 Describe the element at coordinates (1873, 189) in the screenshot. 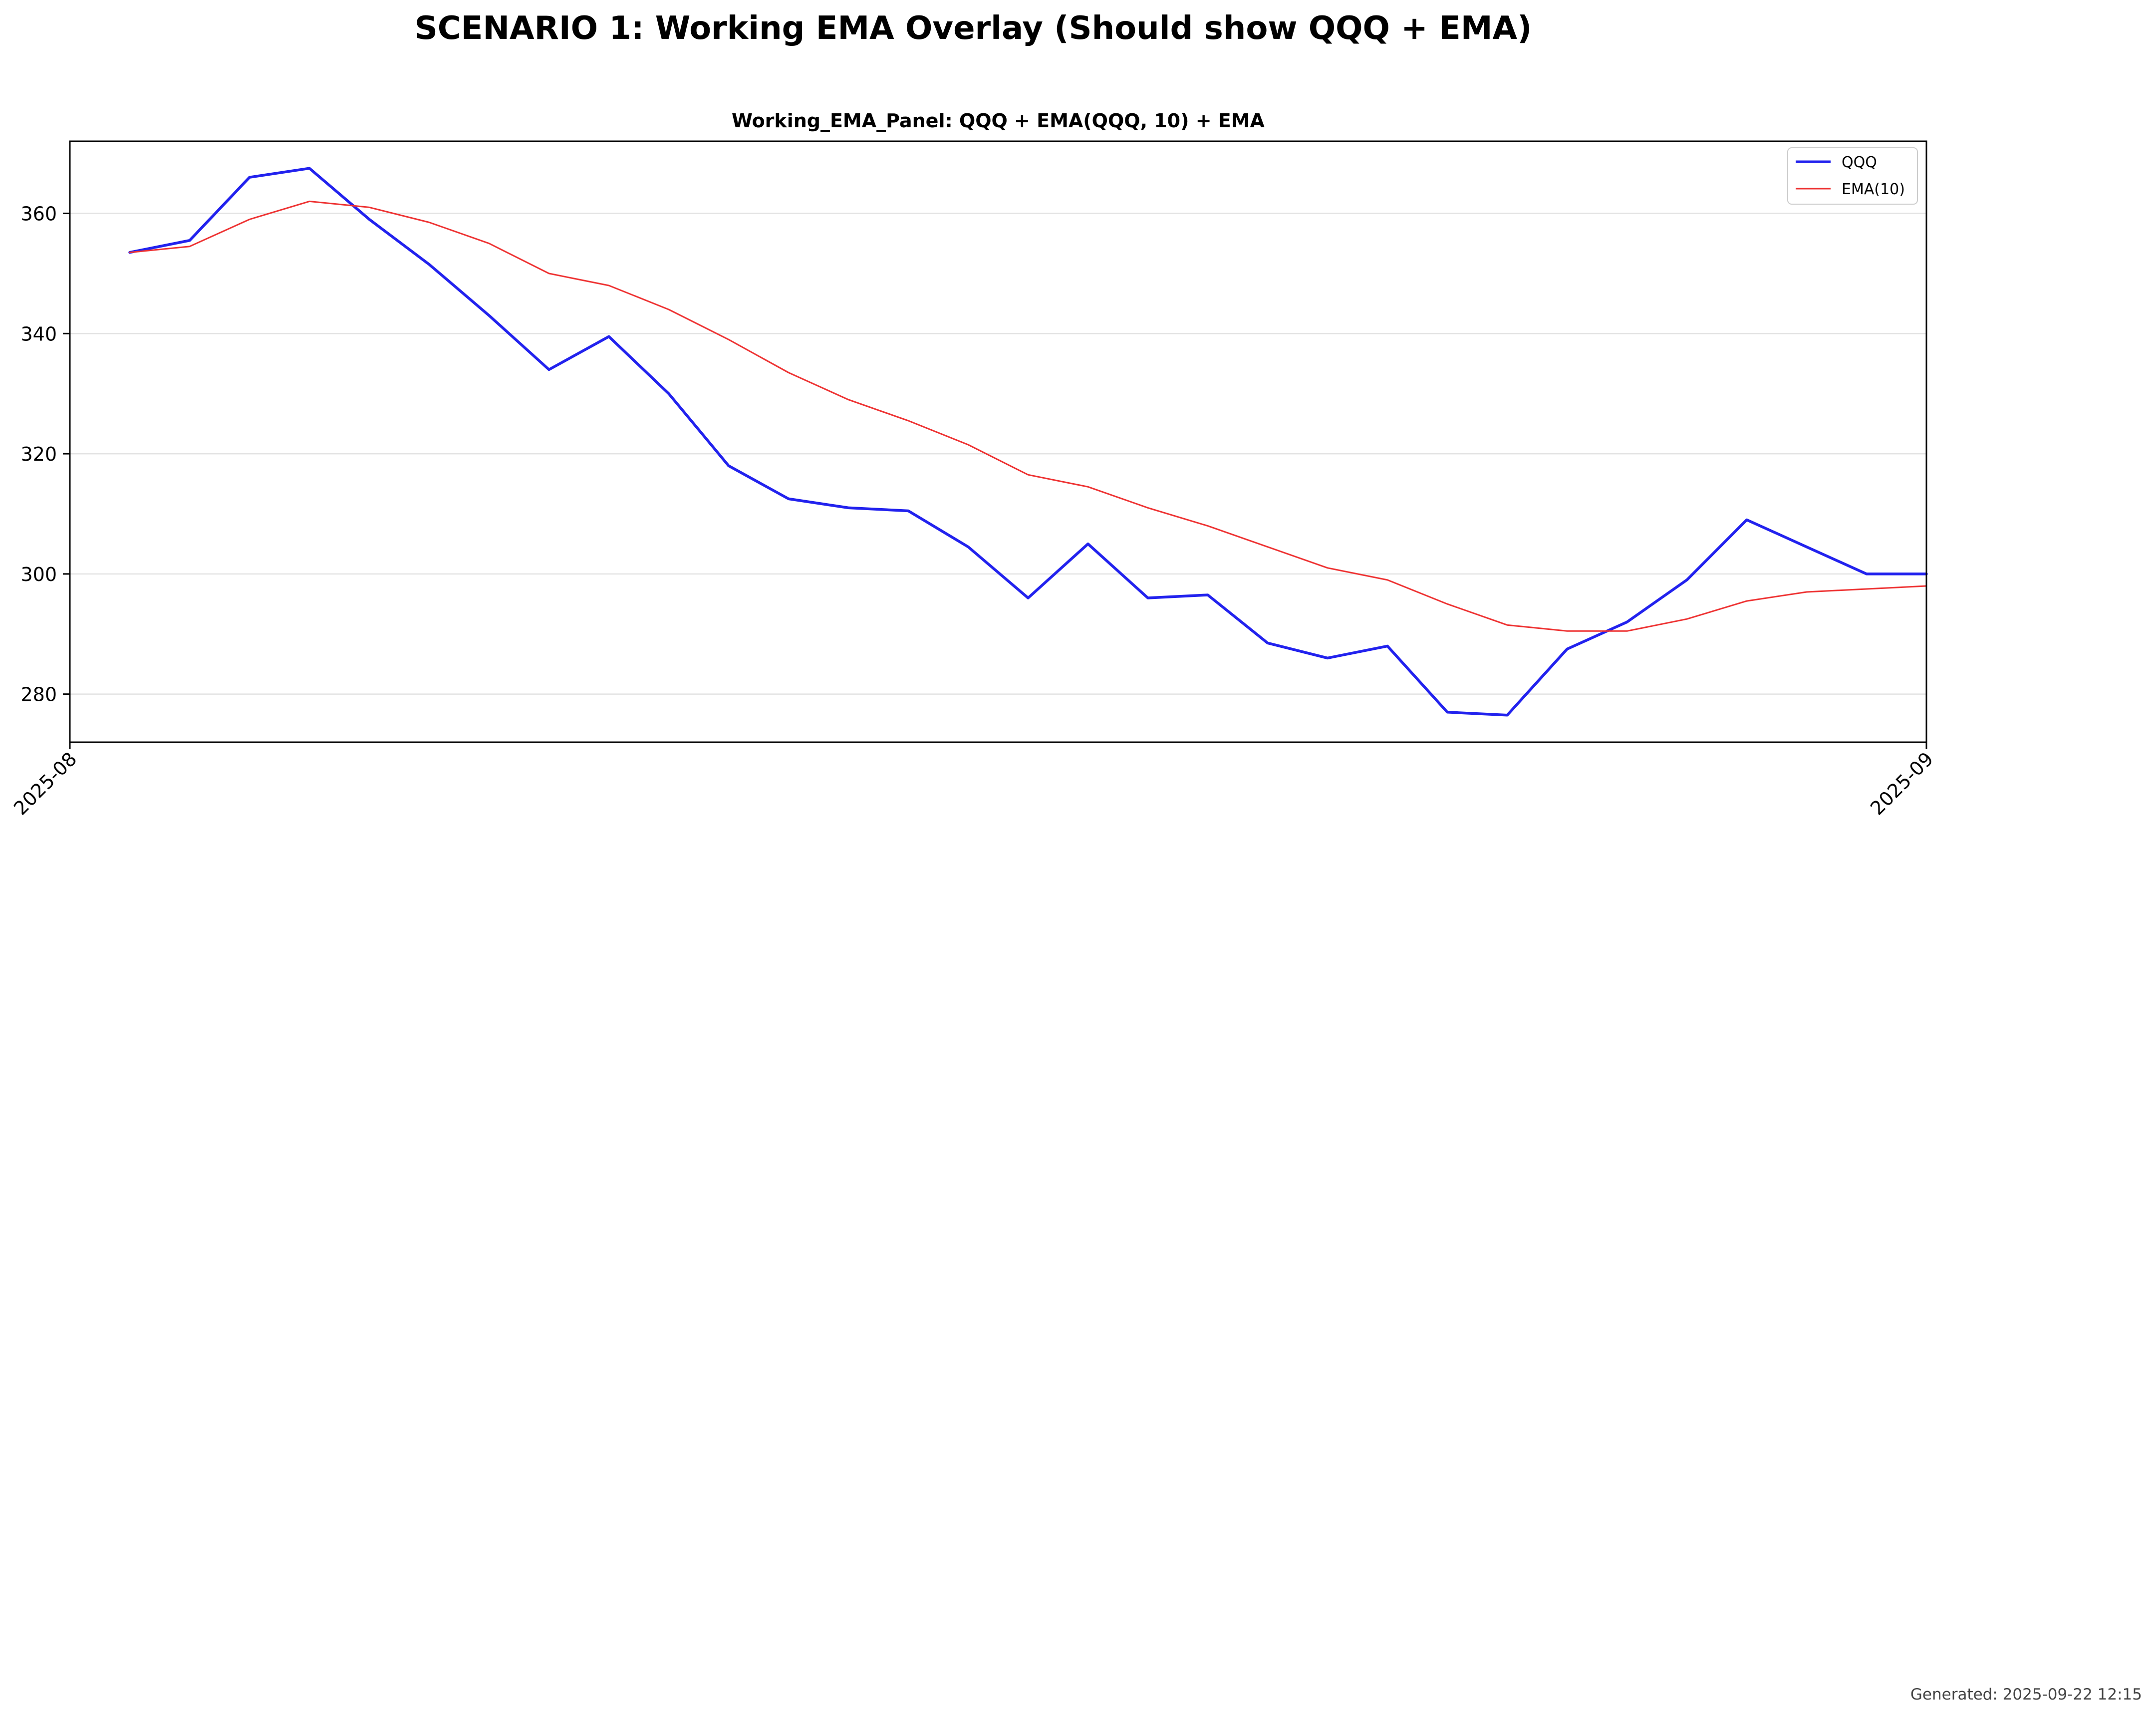

I see `legend-label-ema: EMA(10)` at that location.